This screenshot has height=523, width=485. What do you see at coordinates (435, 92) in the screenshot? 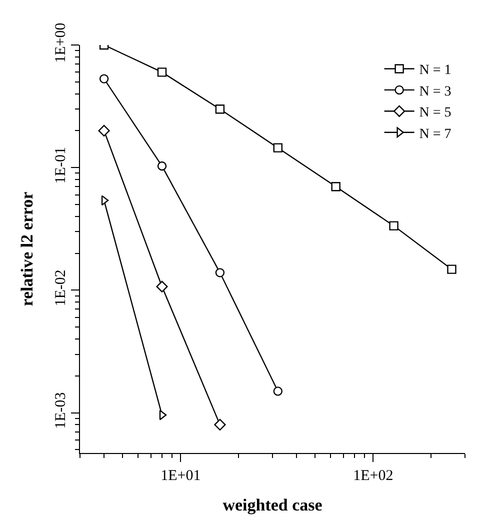
I see `legend-label: N = 3` at bounding box center [435, 92].